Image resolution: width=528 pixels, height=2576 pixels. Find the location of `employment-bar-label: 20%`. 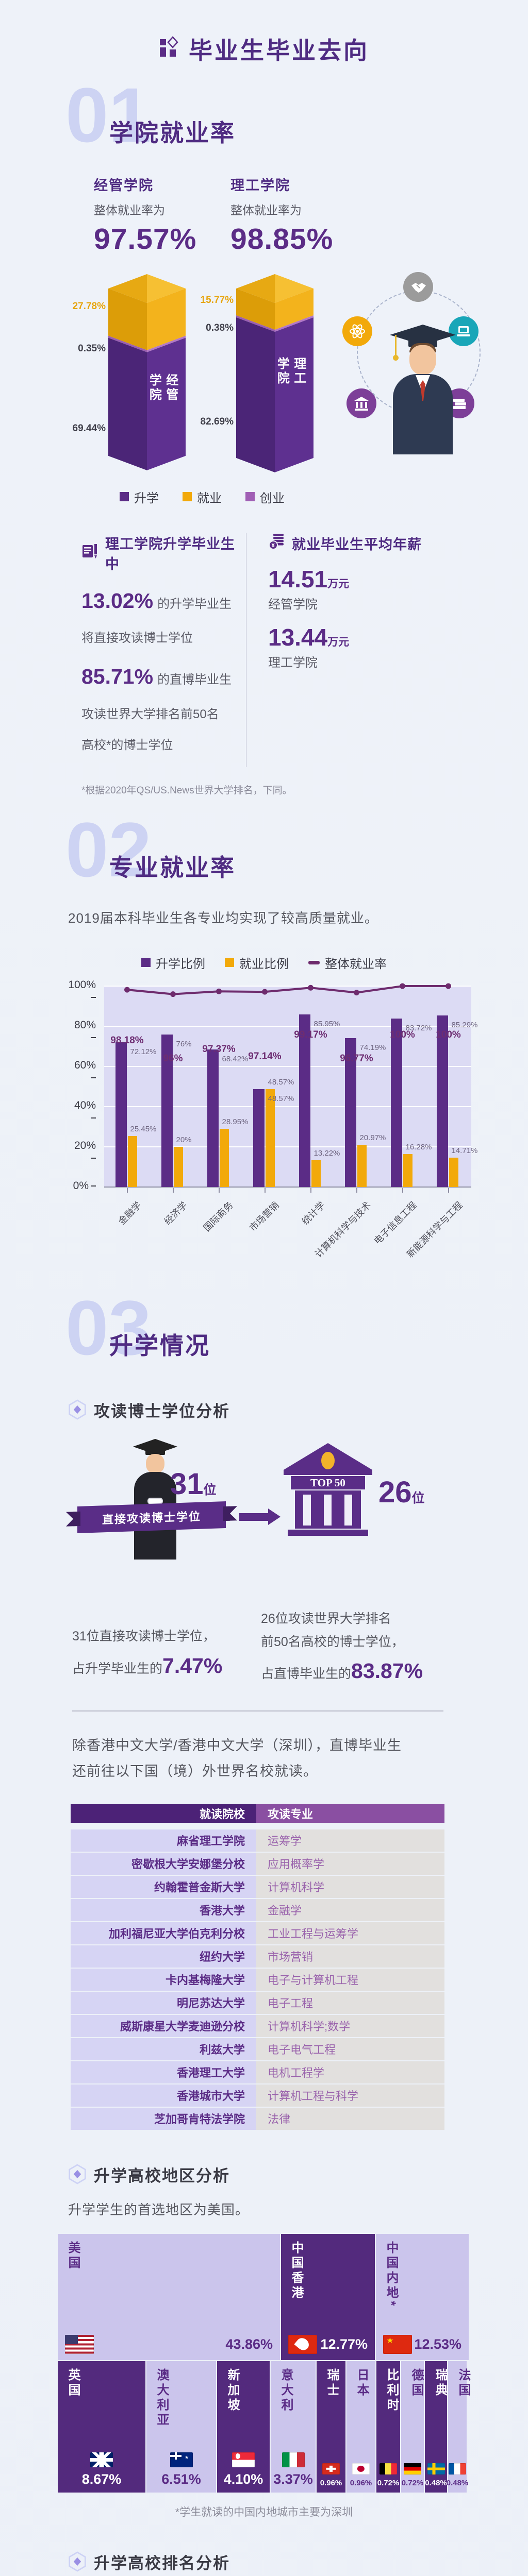

employment-bar-label: 20% is located at coordinates (184, 1139).